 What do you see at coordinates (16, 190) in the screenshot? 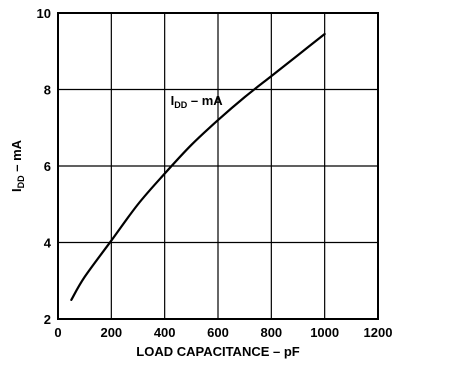
I see `y-axis-title-main: I` at bounding box center [16, 190].